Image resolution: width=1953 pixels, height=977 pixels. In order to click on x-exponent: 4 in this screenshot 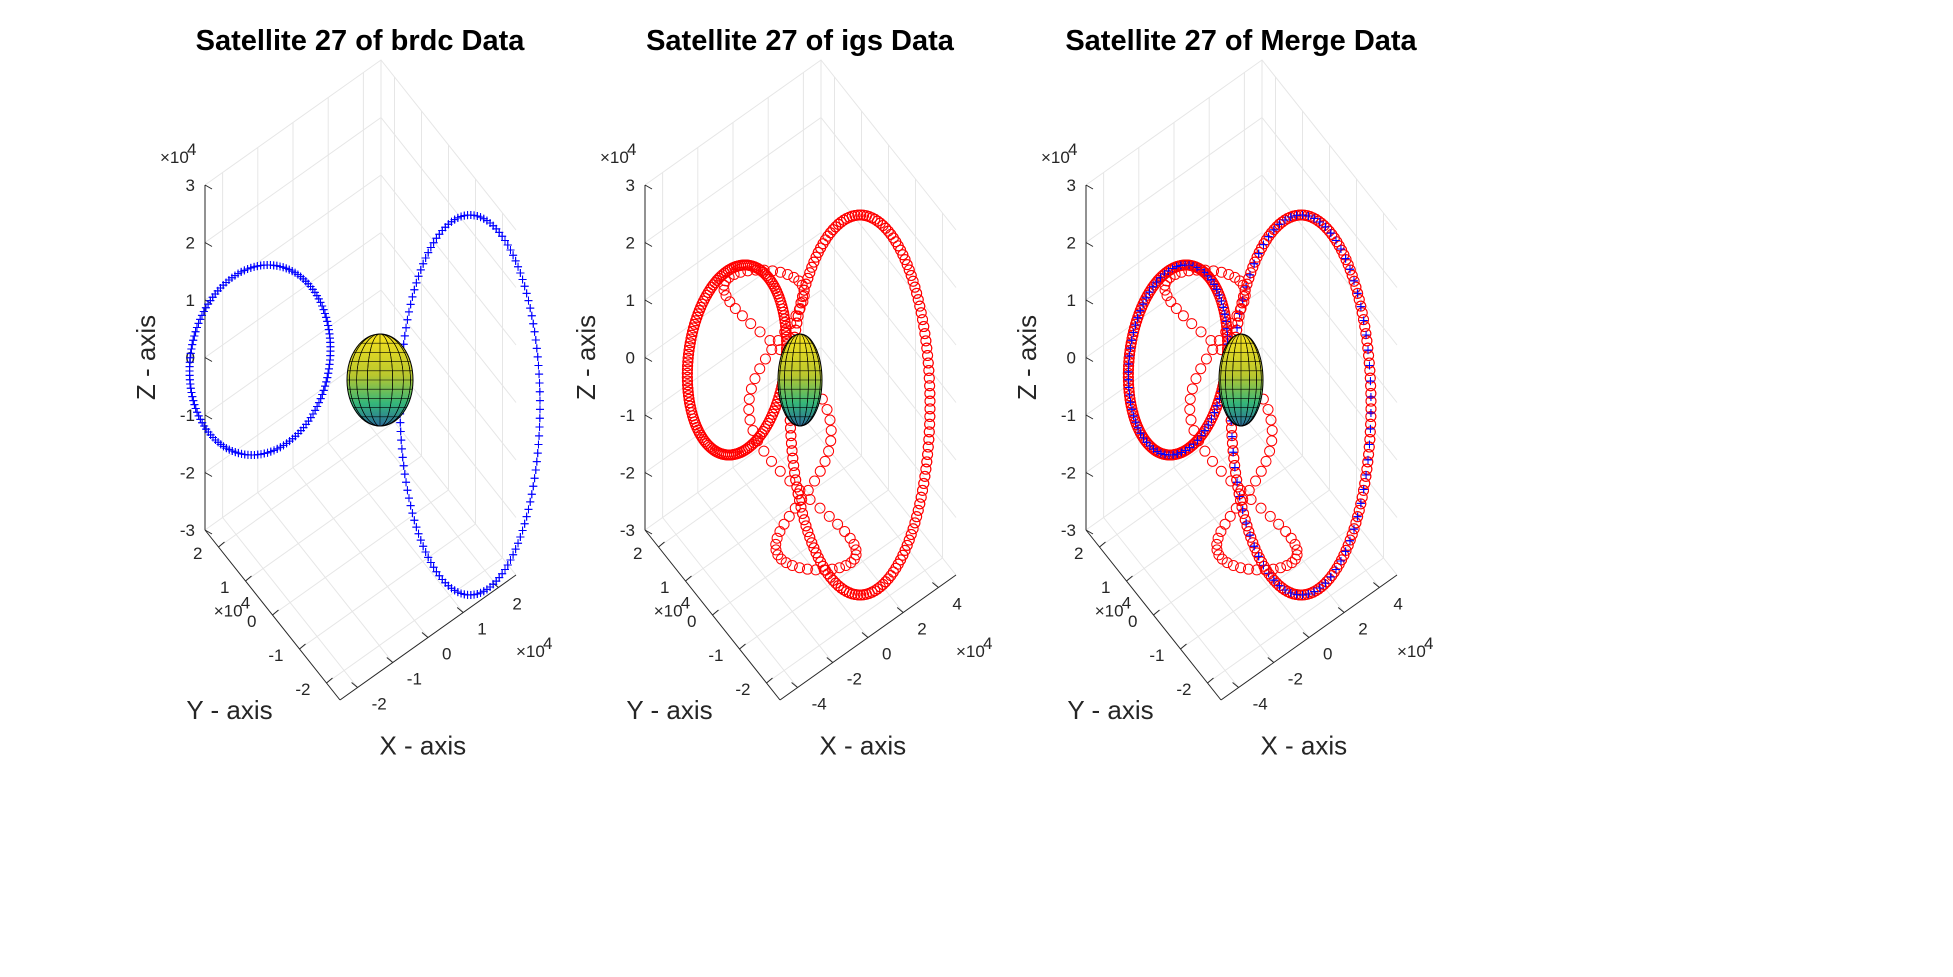, I will do `click(547, 643)`.